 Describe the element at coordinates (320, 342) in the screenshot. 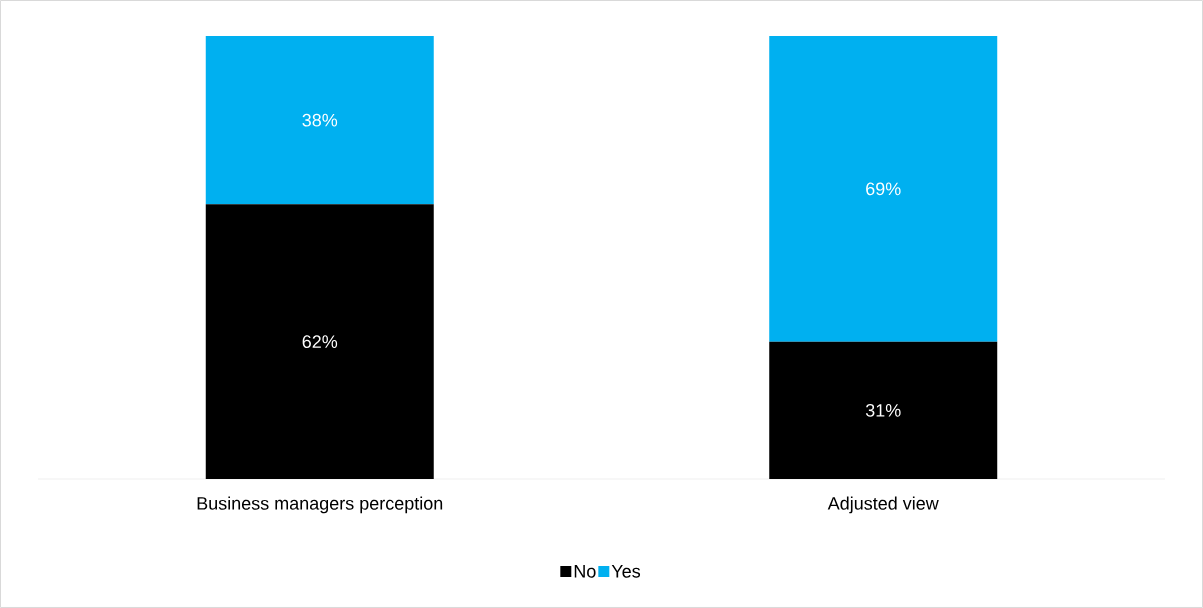

I see `data-label: 62%` at that location.